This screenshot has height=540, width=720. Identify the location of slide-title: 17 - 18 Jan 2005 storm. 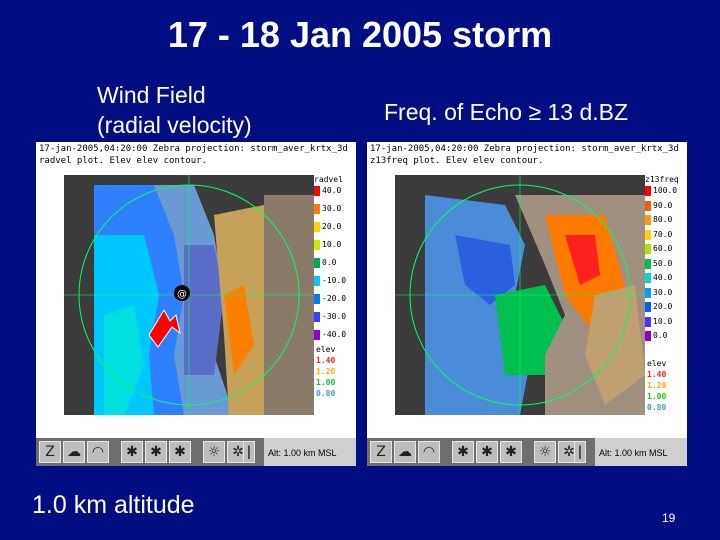
(360, 34).